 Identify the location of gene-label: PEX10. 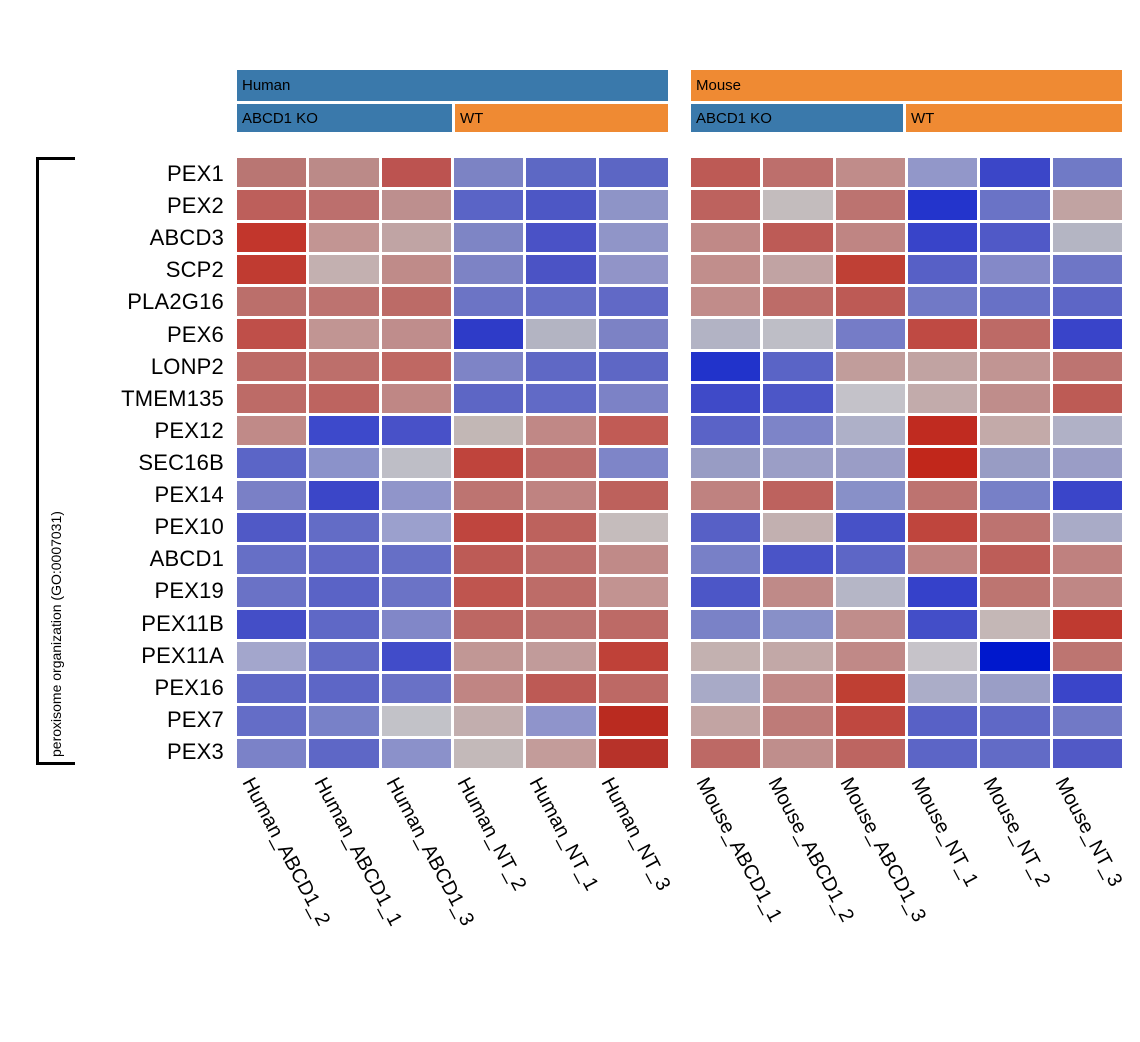
(189, 527).